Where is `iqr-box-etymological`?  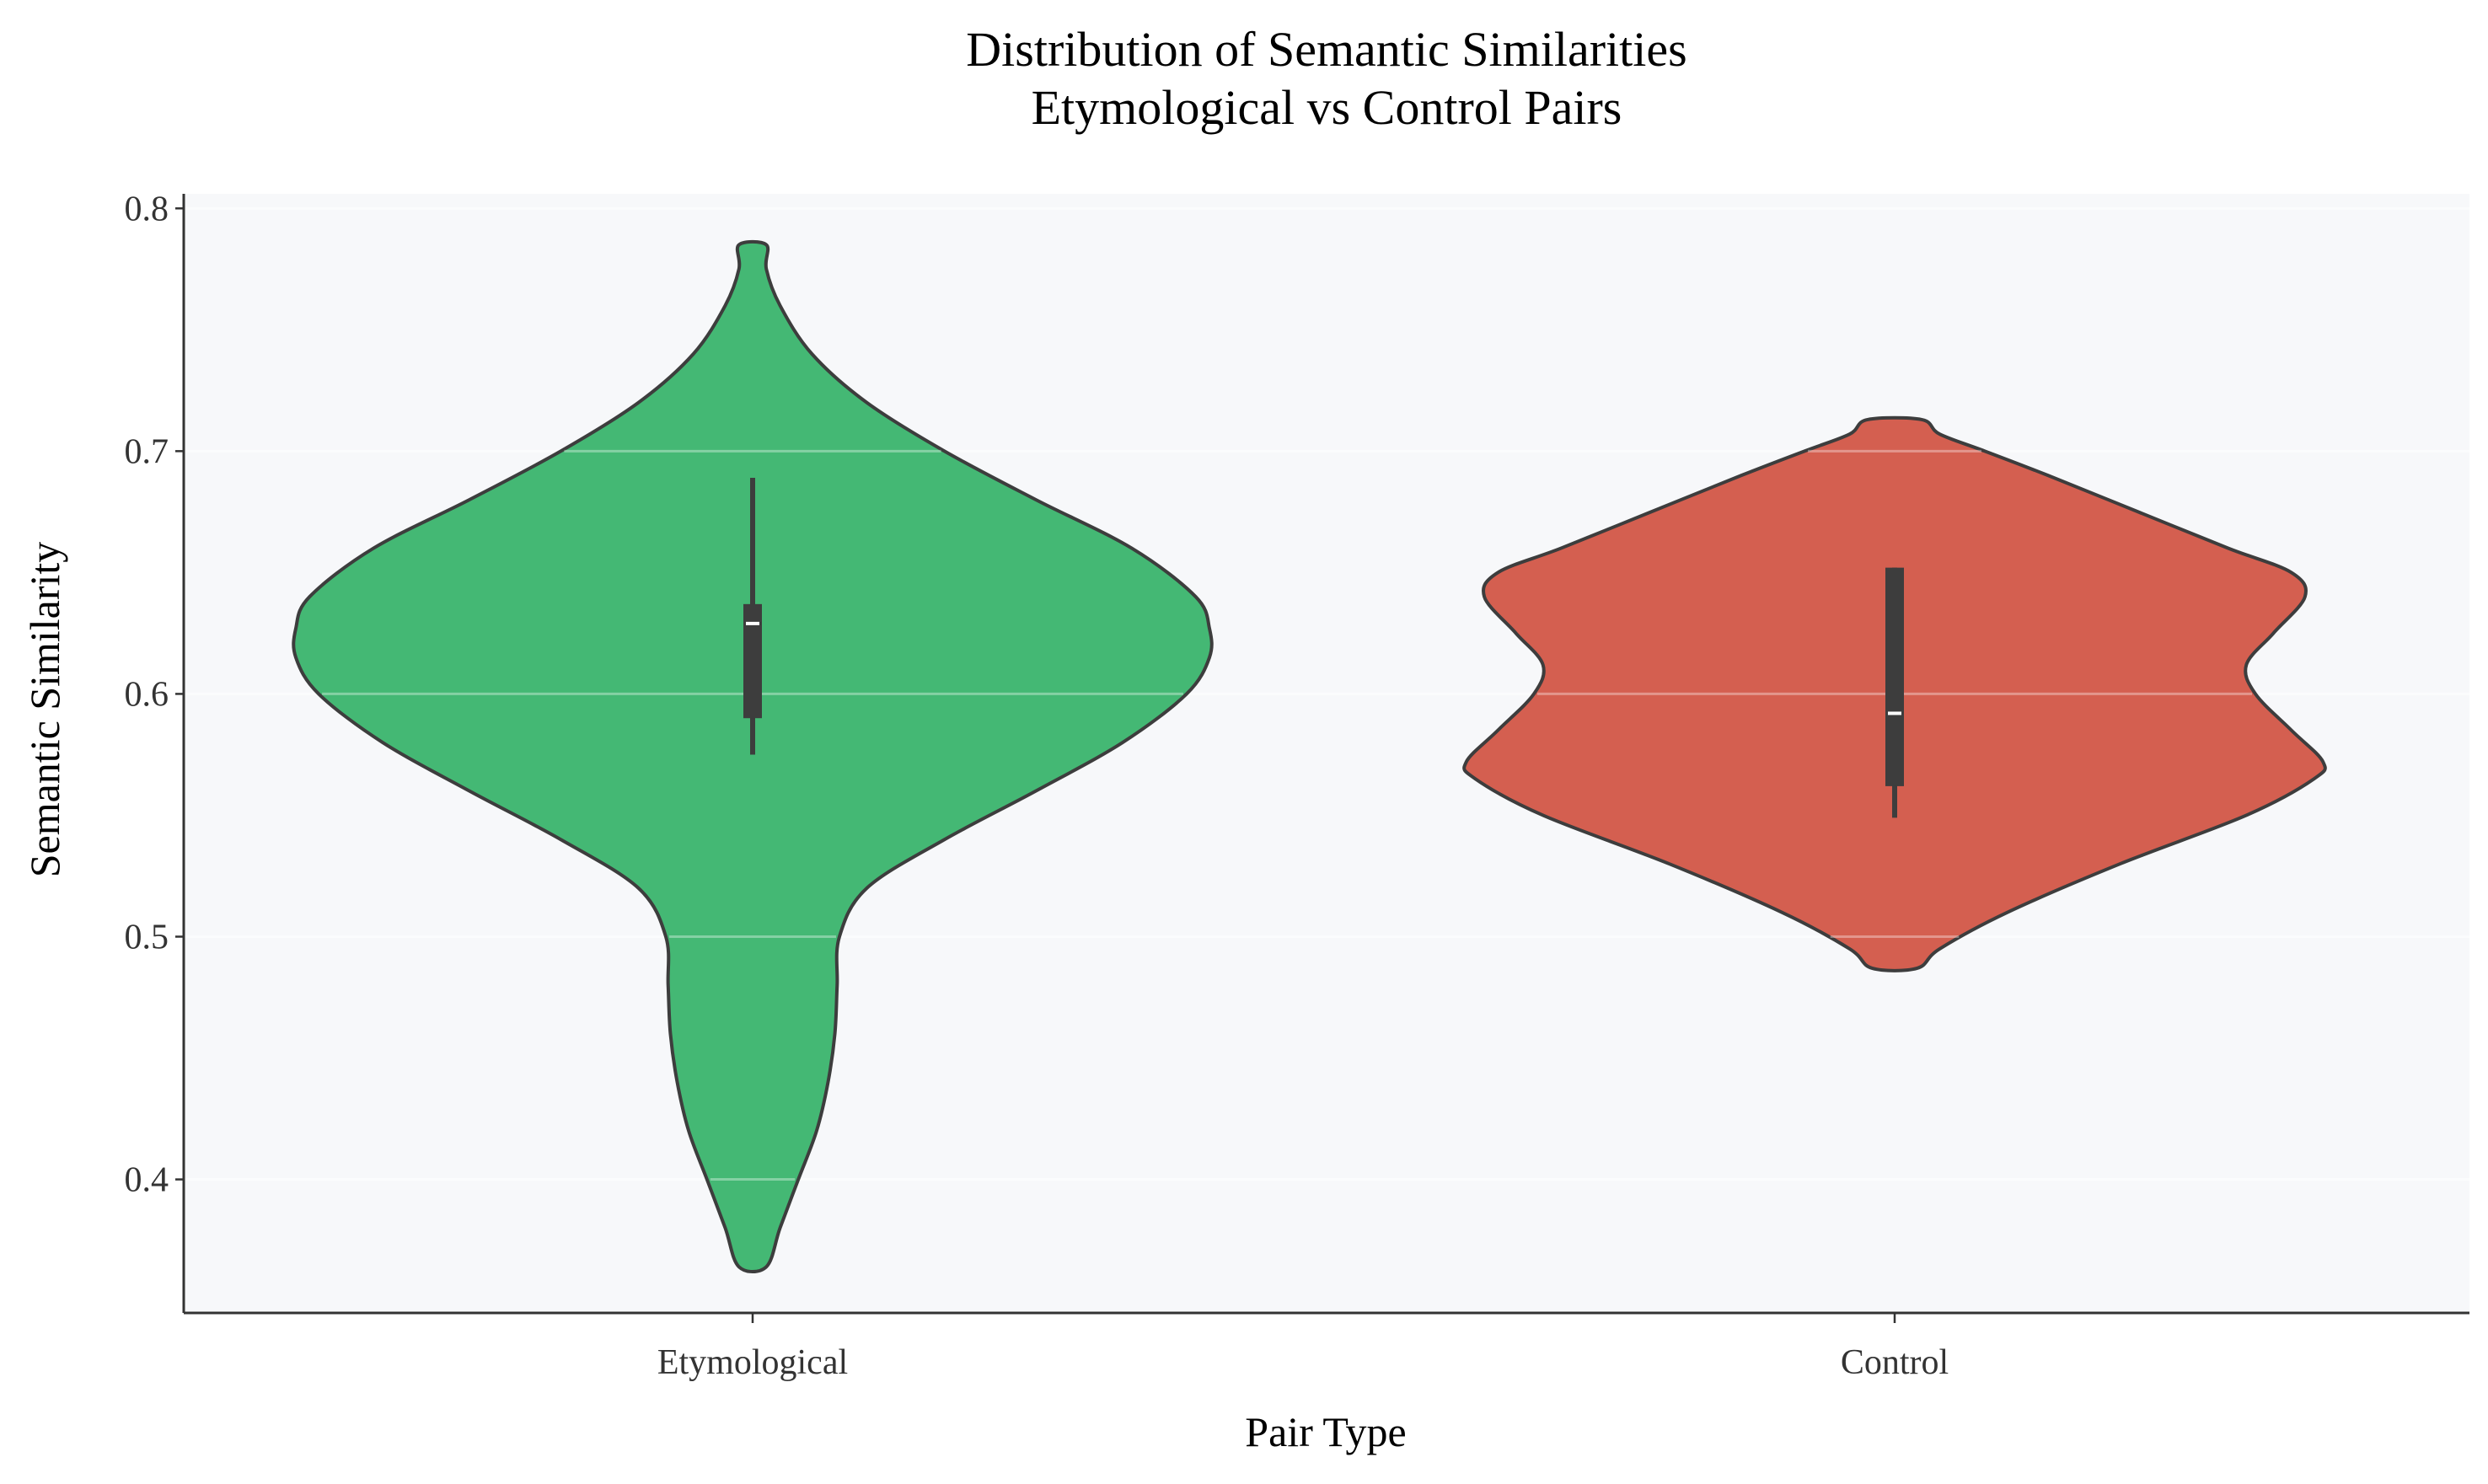
iqr-box-etymological is located at coordinates (752, 661).